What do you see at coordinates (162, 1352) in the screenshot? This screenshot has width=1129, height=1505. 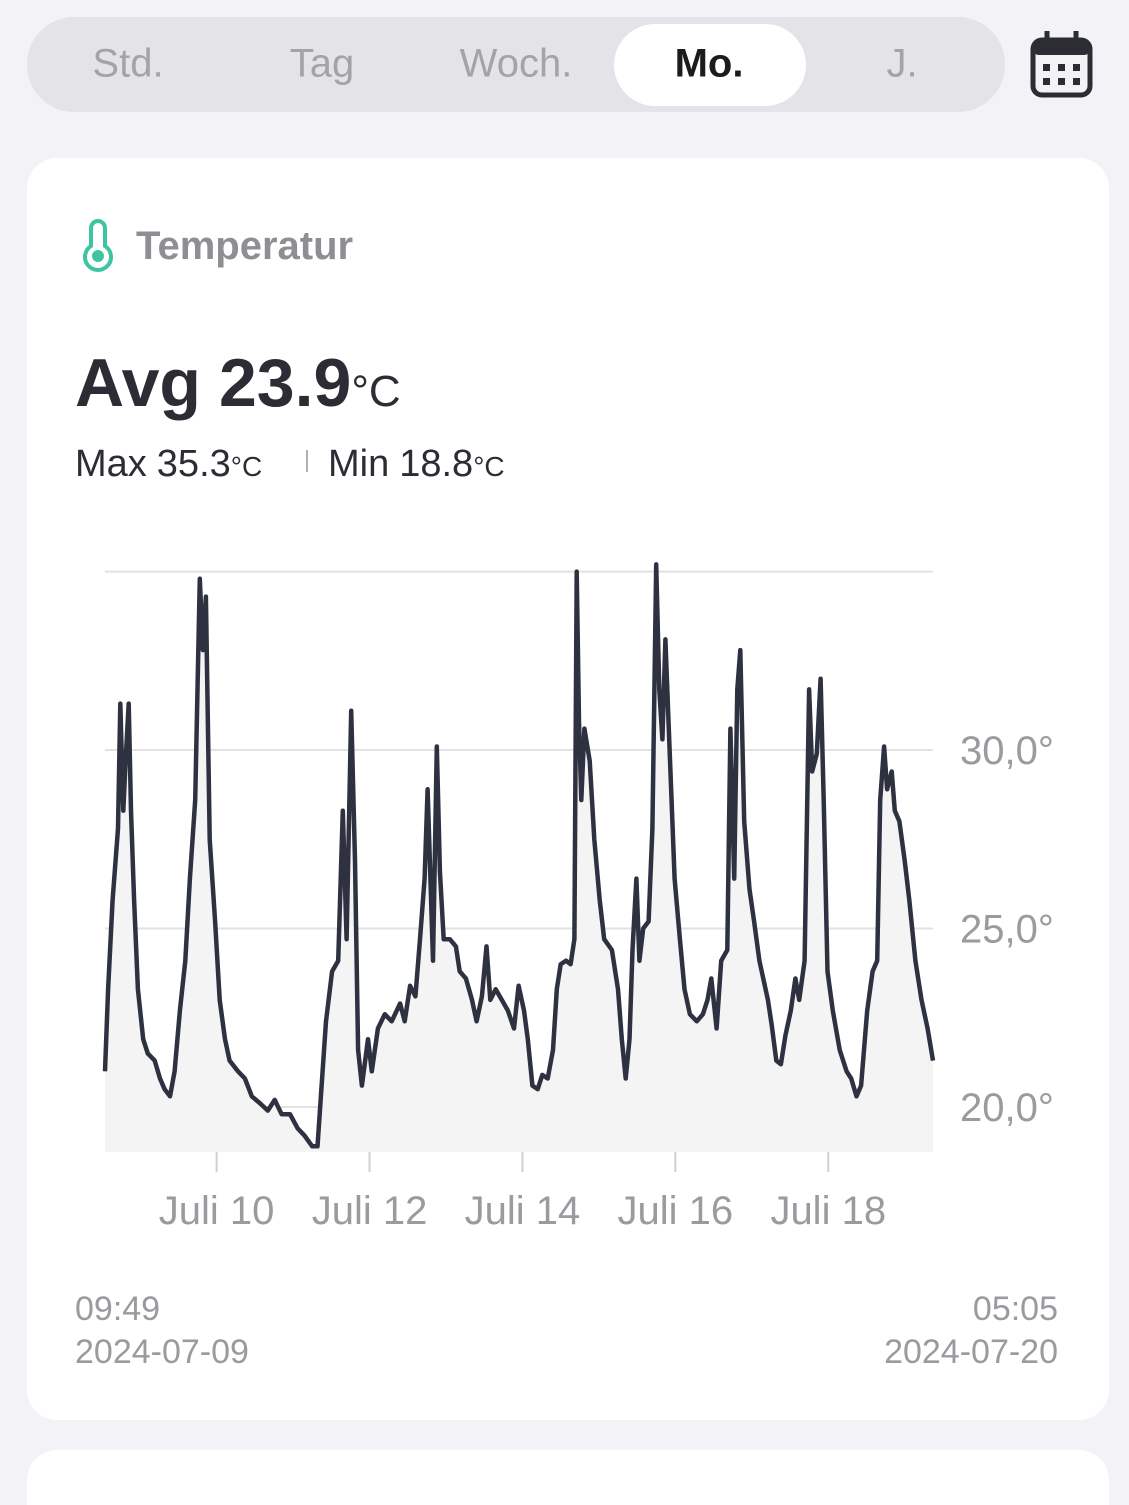 I see `start-date: 2024-07-09` at bounding box center [162, 1352].